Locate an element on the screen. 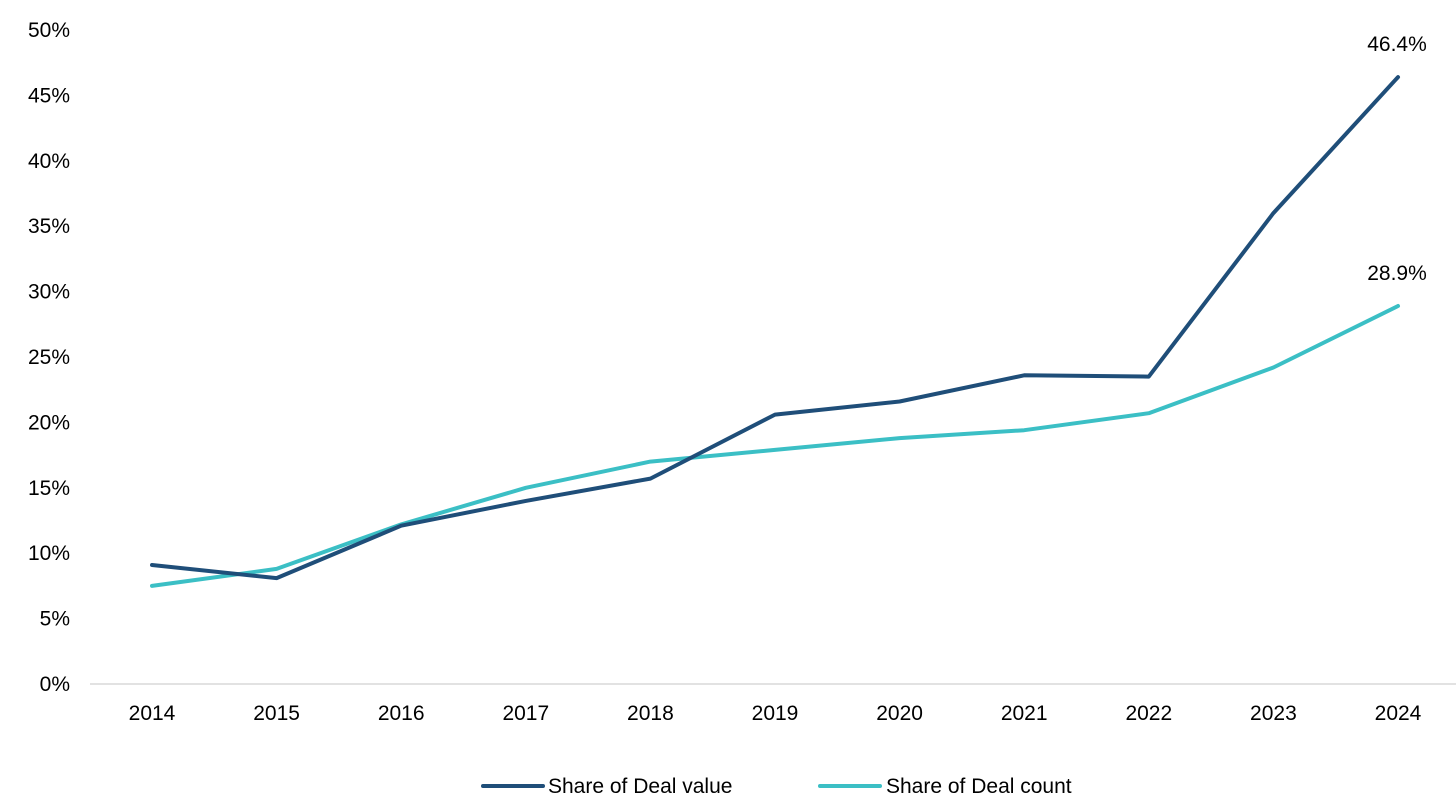 This screenshot has width=1456, height=808. y-tick-label: 20% is located at coordinates (49, 422).